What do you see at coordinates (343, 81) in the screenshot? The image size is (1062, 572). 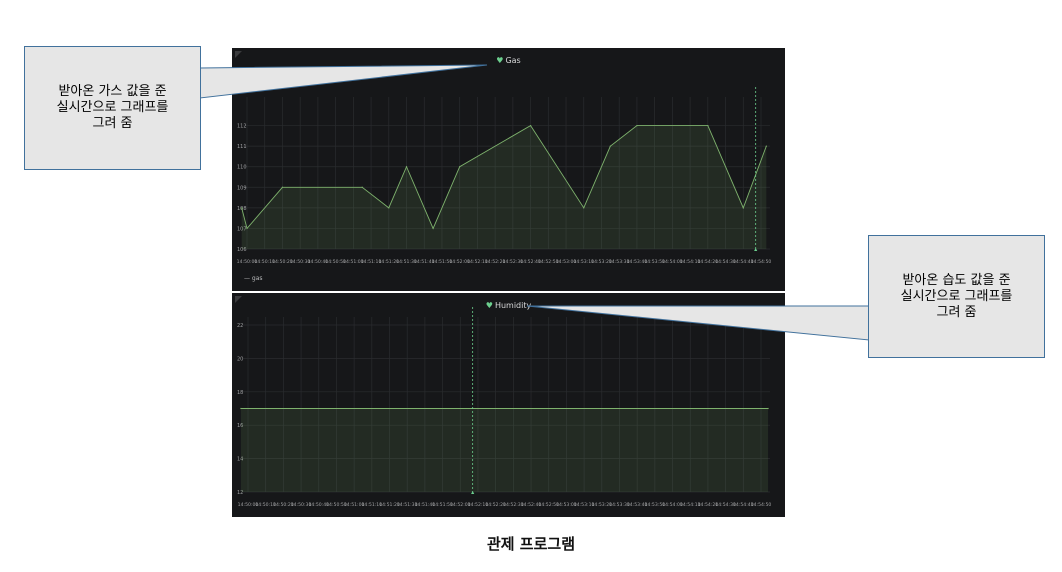 I see `gas-callout-leader` at bounding box center [343, 81].